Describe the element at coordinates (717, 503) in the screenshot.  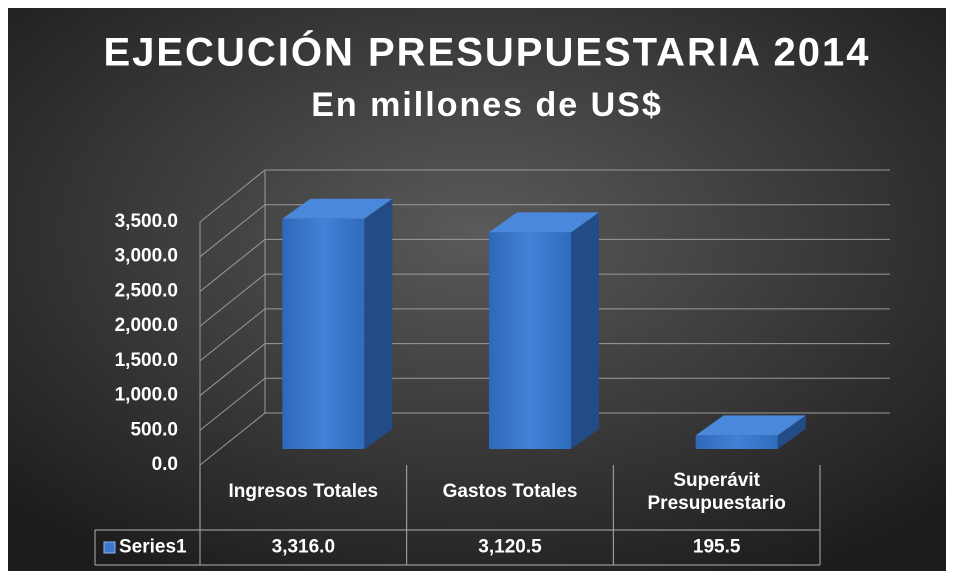
I see `x-tick-label-line: Presupuestario` at that location.